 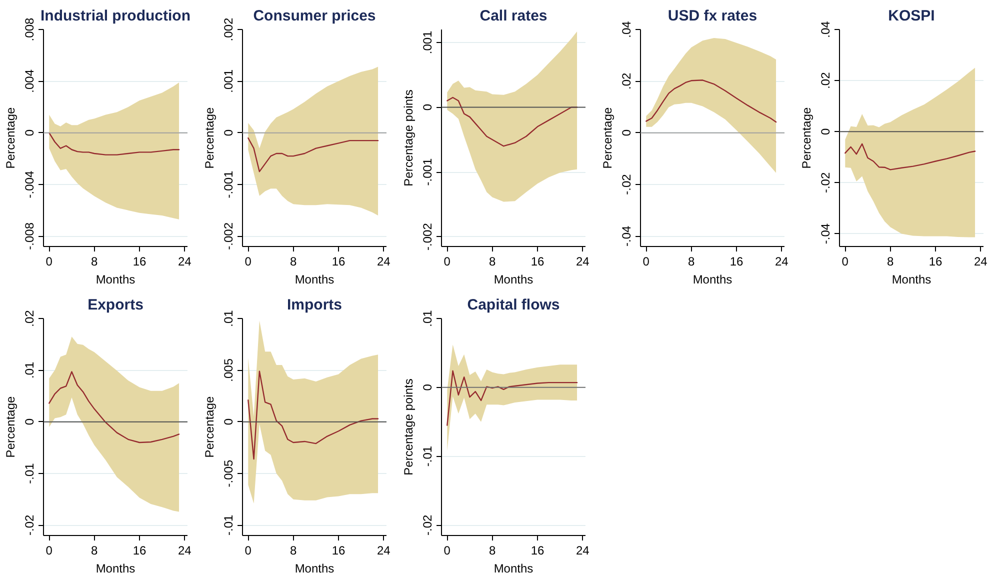 What do you see at coordinates (513, 305) in the screenshot?
I see `chart-title: Capital flows` at bounding box center [513, 305].